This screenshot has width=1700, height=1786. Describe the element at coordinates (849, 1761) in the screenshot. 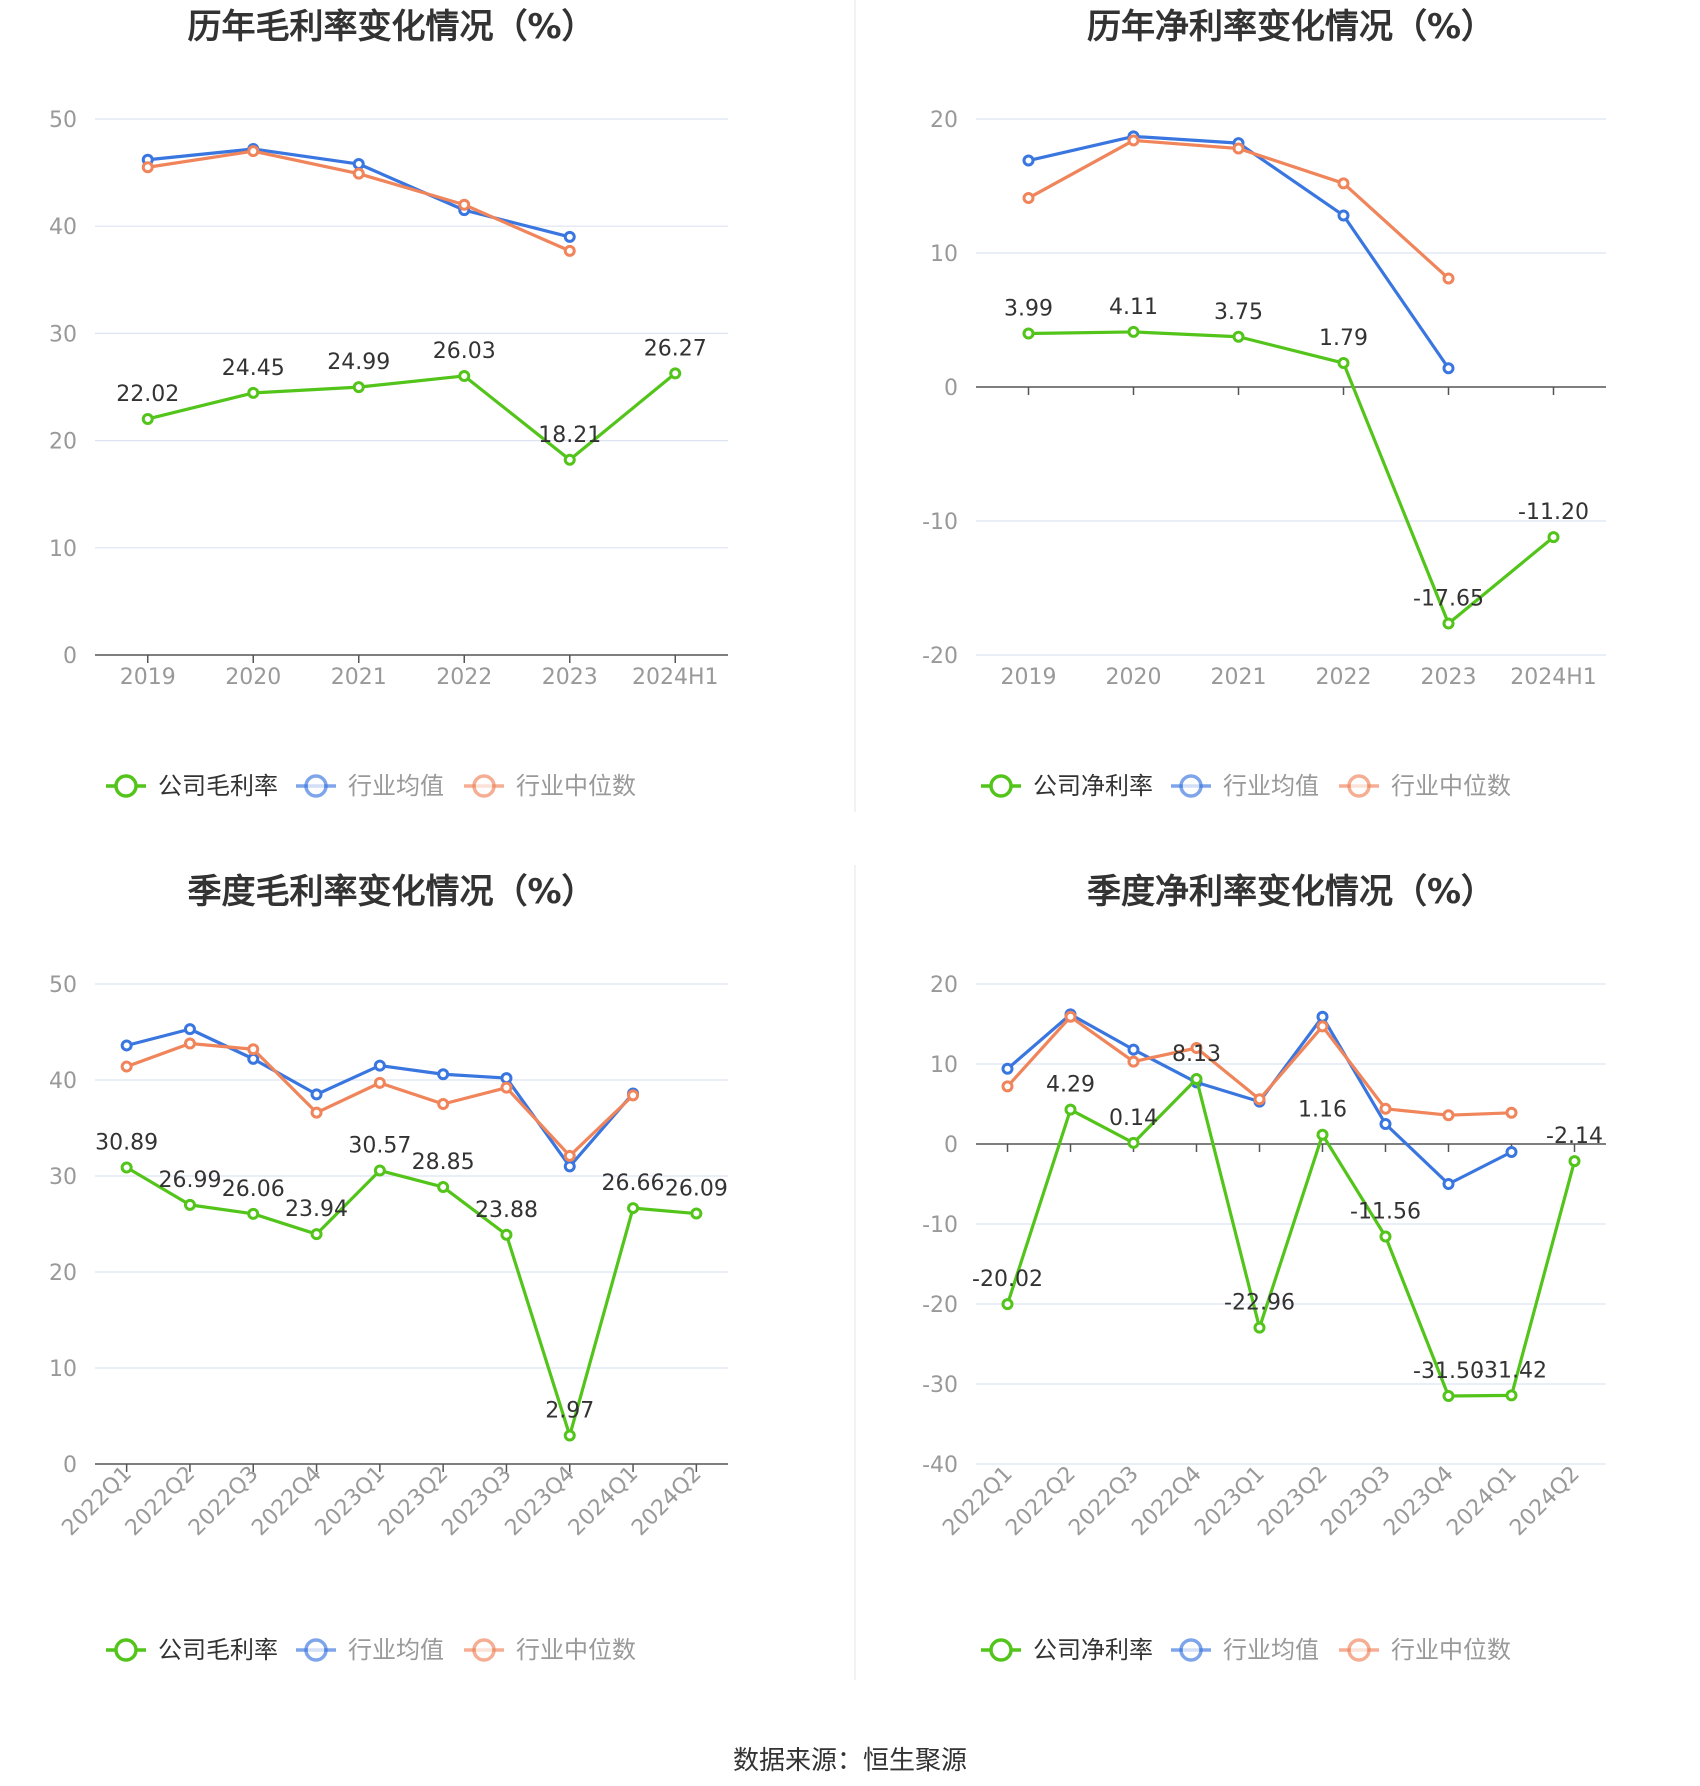

I see `data-source: 数据来源：恒生聚源` at that location.